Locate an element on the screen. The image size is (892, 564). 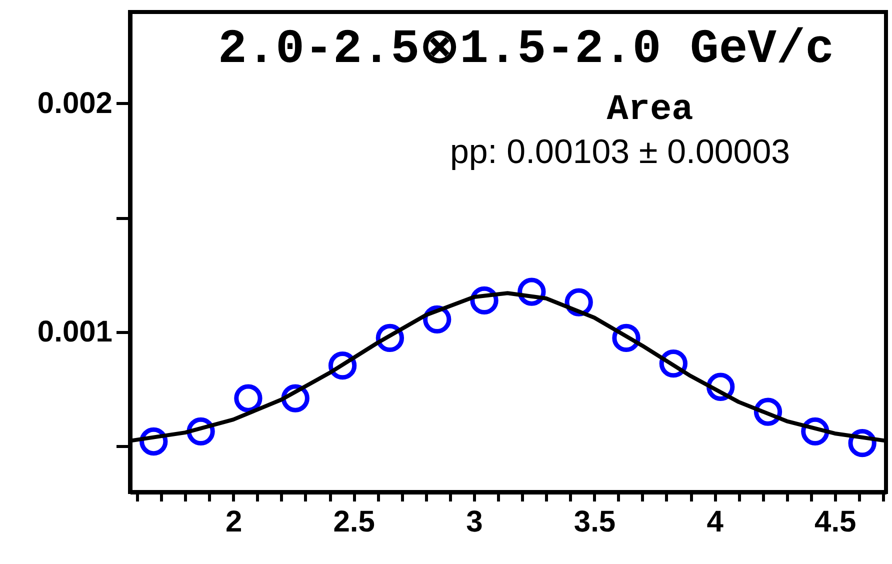
x-tick-label: 4.5 is located at coordinates (835, 522).